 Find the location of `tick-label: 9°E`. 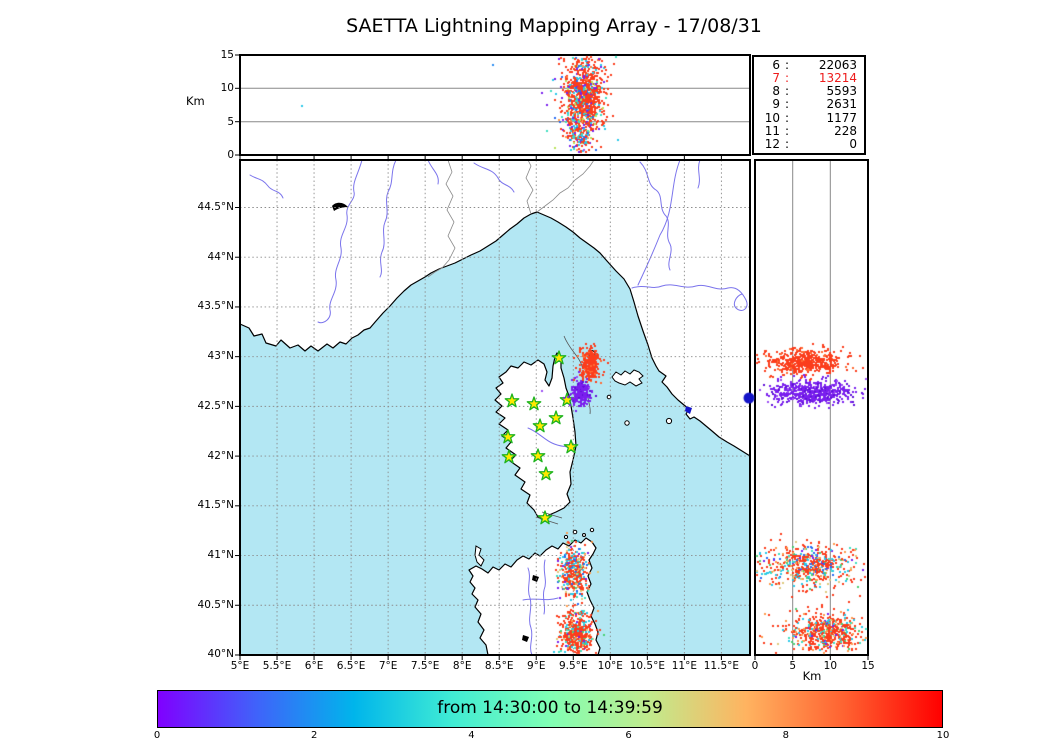

tick-label: 9°E is located at coordinates (536, 666).